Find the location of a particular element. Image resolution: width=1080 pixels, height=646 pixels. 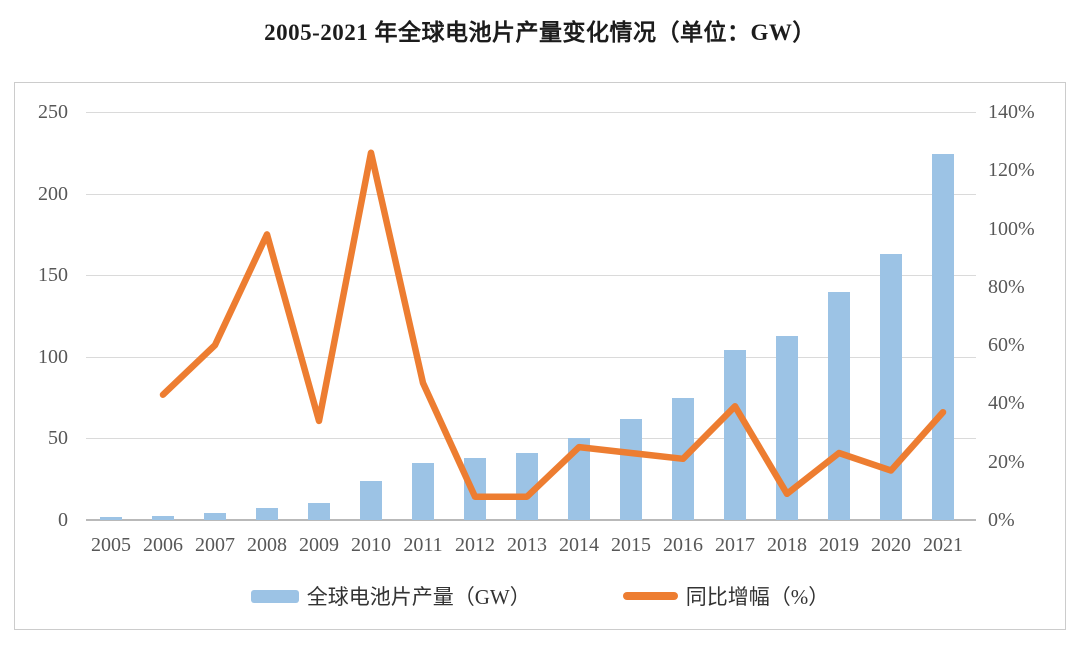

x-axis-tick-label: 2019 is located at coordinates (839, 545).